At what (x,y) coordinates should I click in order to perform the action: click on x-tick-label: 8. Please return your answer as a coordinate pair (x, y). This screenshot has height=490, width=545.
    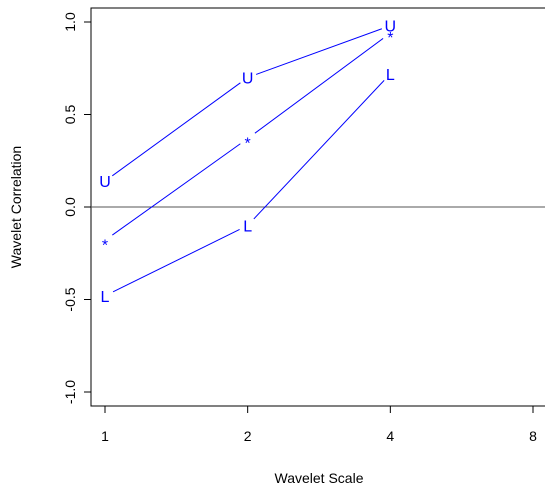
    Looking at the image, I should click on (533, 436).